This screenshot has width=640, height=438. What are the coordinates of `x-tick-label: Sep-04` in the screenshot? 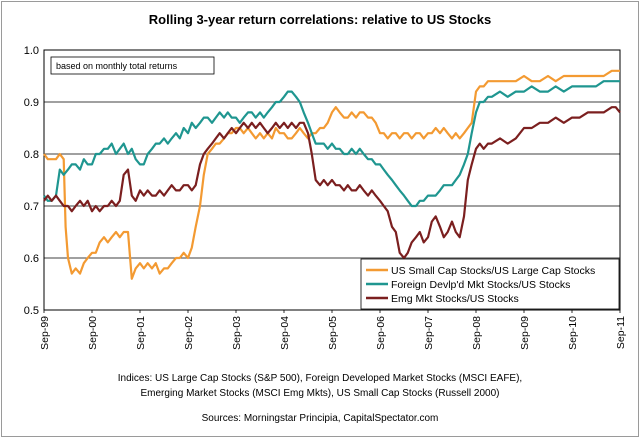 It's located at (285, 333).